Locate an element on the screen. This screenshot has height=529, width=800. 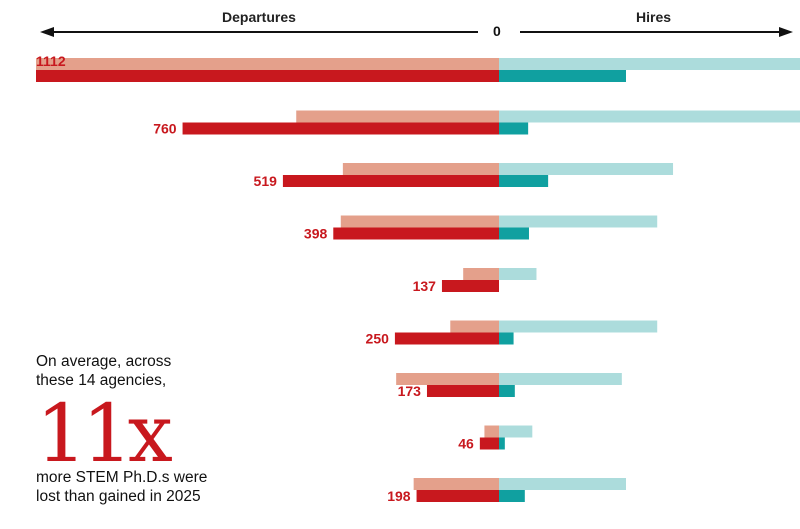
left-arrowhead is located at coordinates (47, 32).